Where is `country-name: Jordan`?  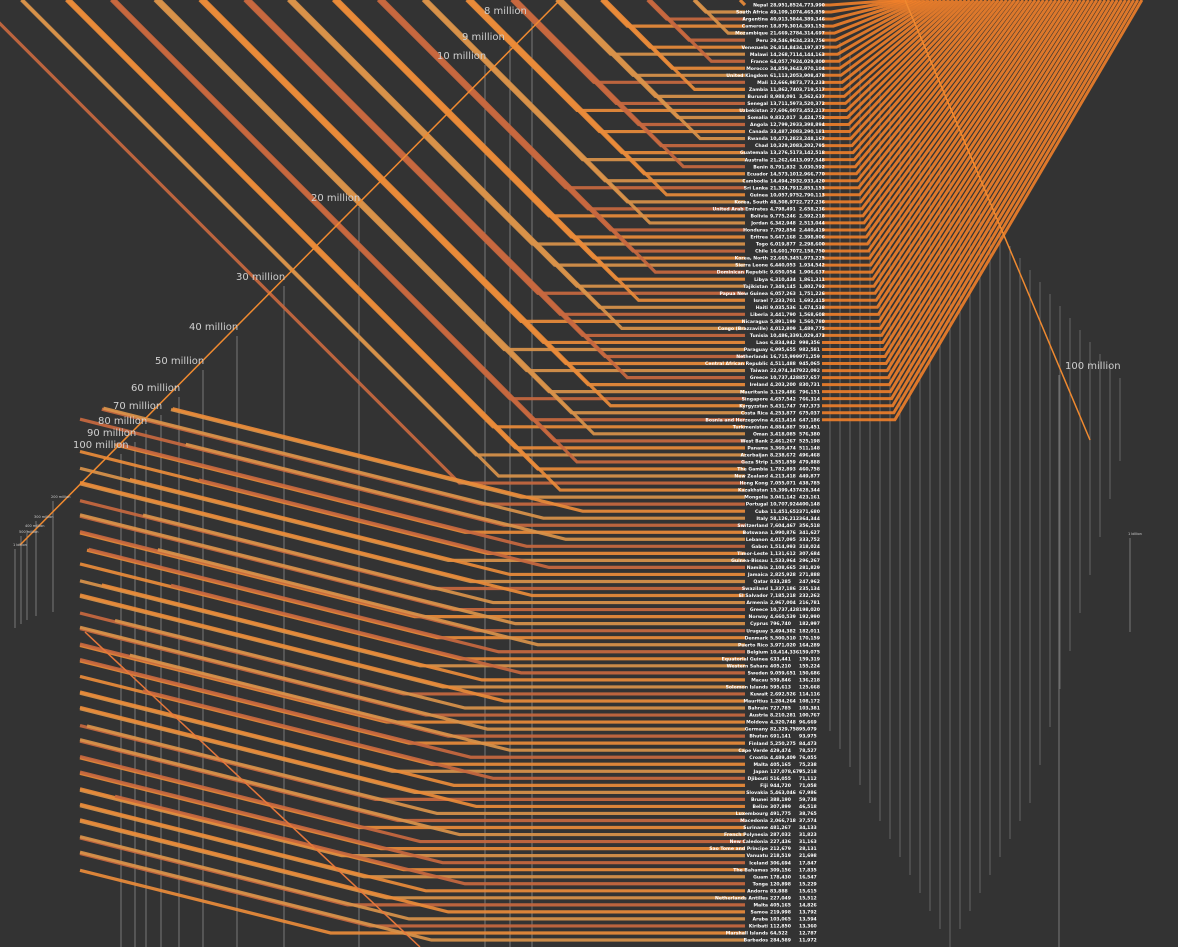 country-name: Jordan is located at coordinates (759, 224).